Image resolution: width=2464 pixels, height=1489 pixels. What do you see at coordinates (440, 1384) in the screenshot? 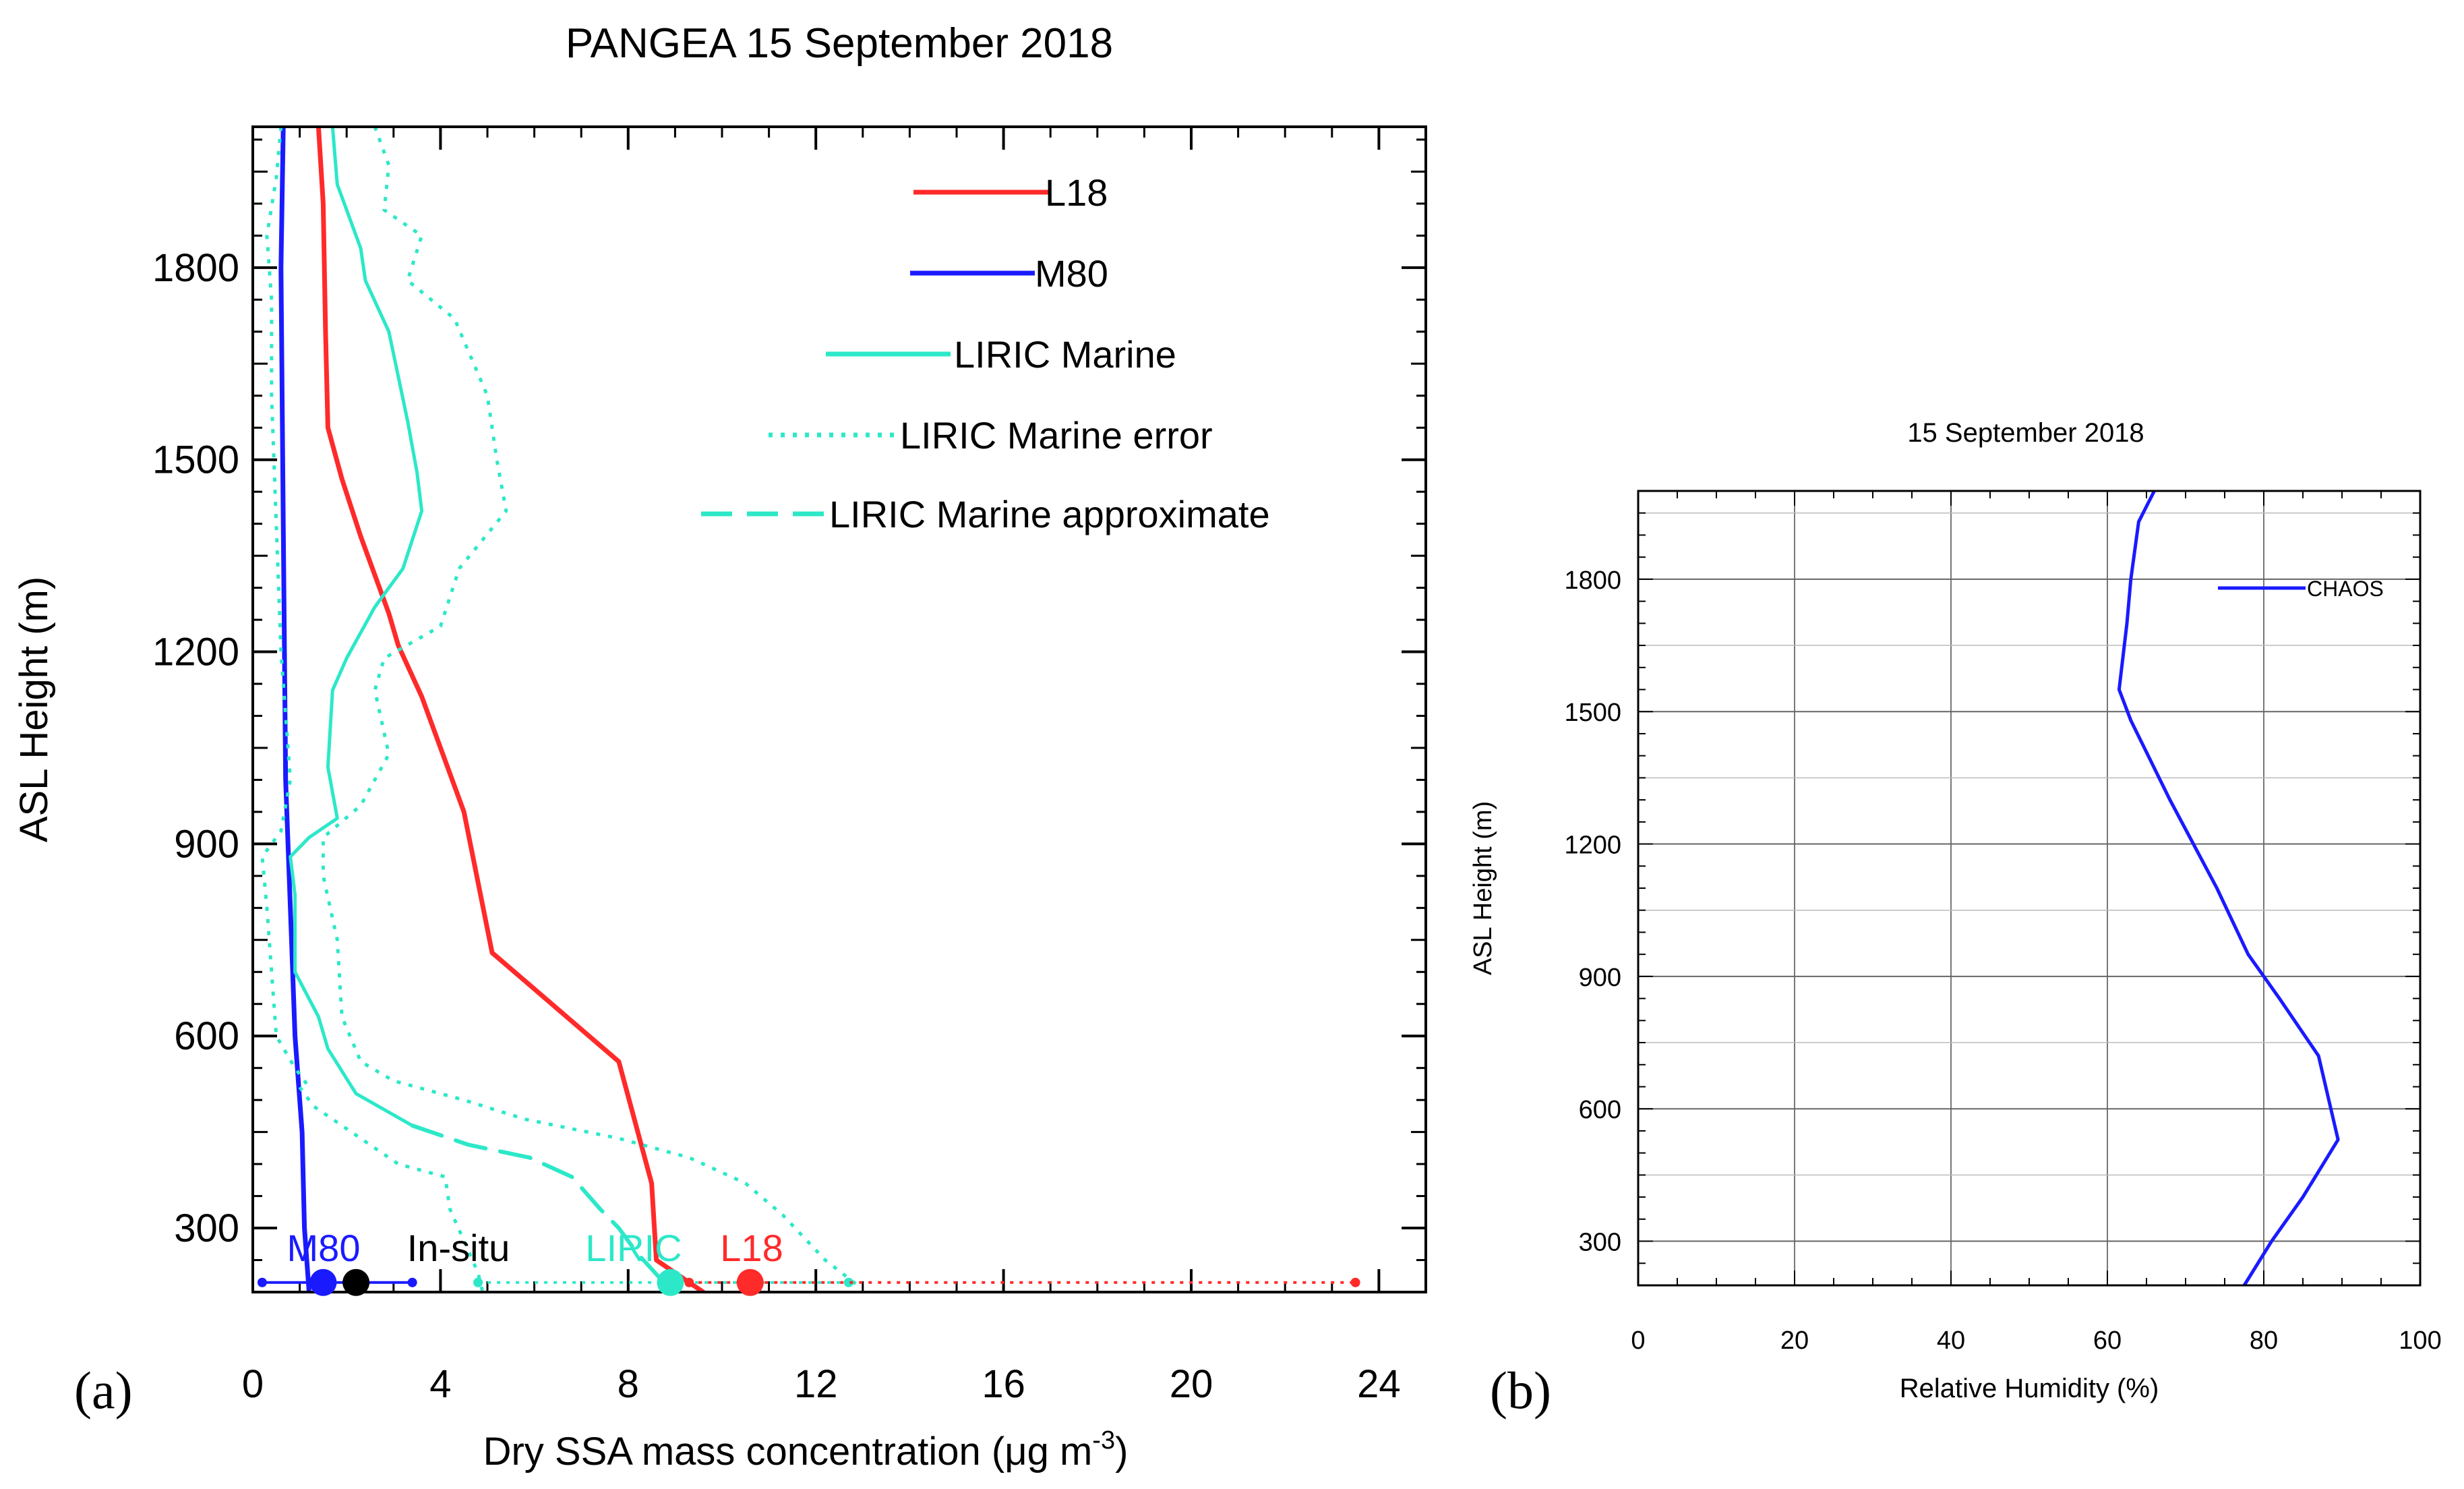
I see `x-tick-label: 4` at bounding box center [440, 1384].